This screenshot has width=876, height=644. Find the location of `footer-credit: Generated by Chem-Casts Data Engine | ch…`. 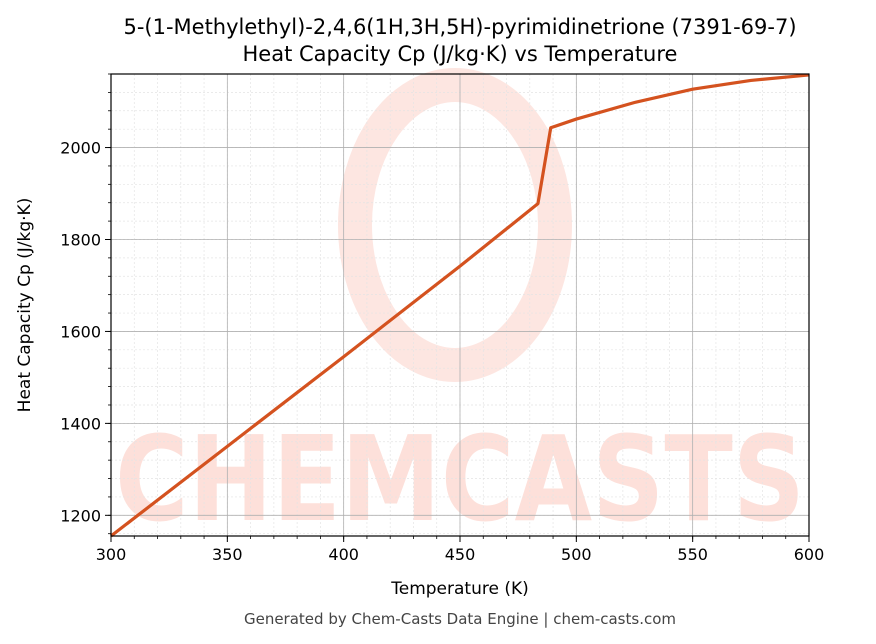

footer-credit: Generated by Chem-Casts Data Engine | ch… is located at coordinates (460, 619).